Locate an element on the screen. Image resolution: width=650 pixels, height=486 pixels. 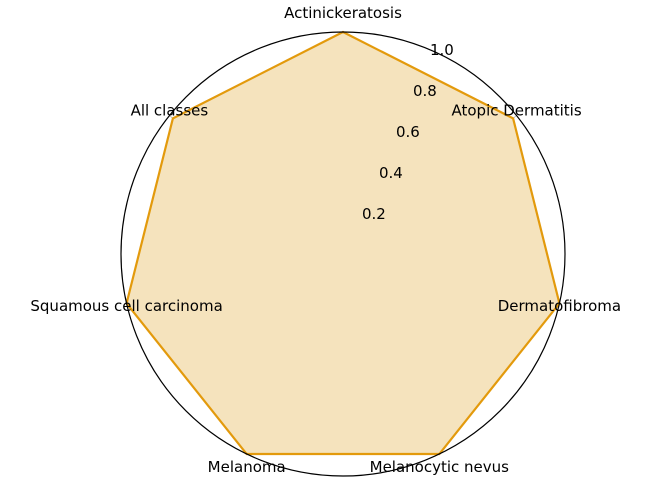
category-label: Dermatofibroma is located at coordinates (559, 306).